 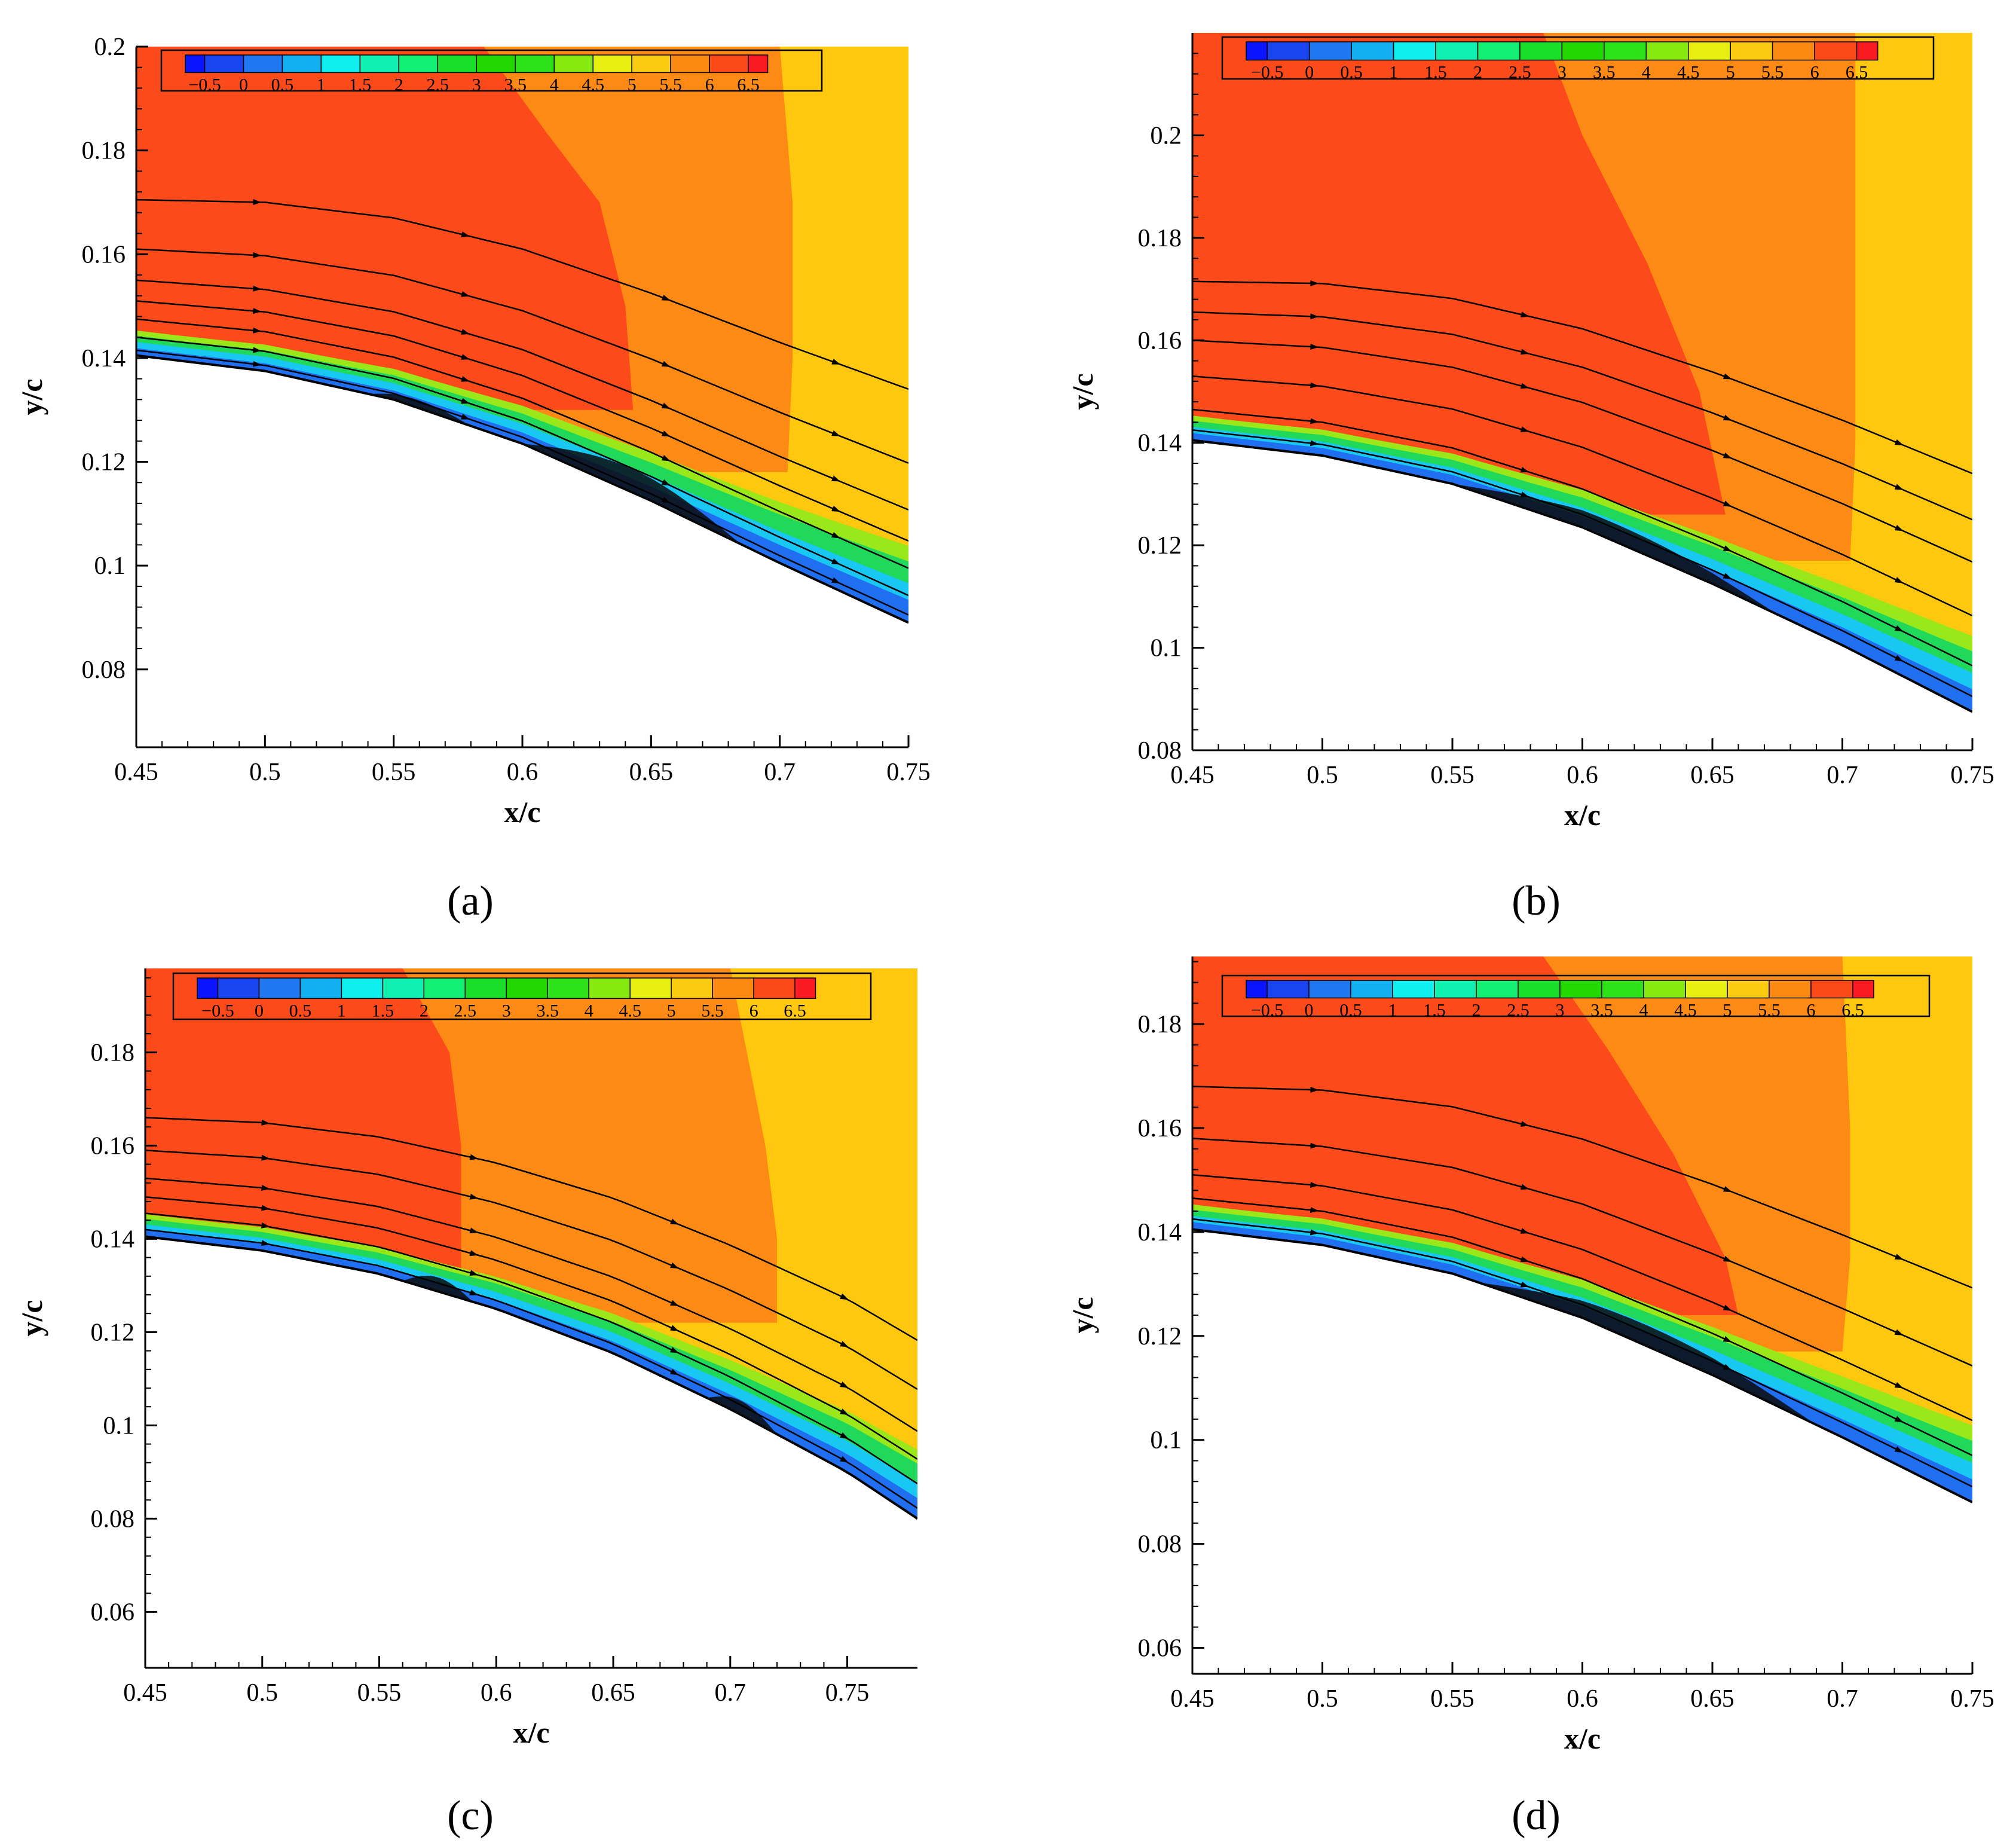 I want to click on colorbar-label-c-1: 0, so click(x=259, y=1010).